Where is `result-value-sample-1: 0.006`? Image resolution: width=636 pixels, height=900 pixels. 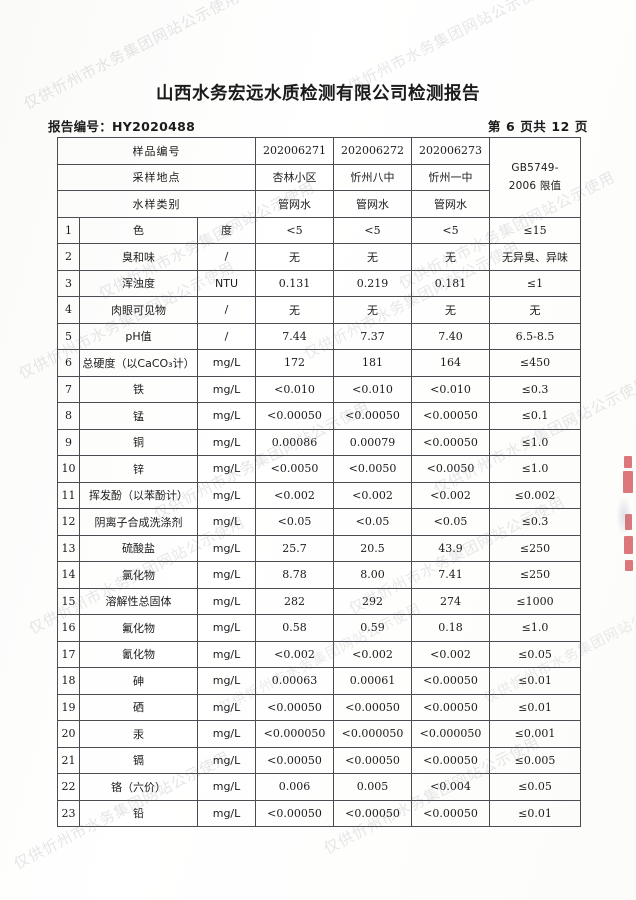 result-value-sample-1: 0.006 is located at coordinates (295, 787).